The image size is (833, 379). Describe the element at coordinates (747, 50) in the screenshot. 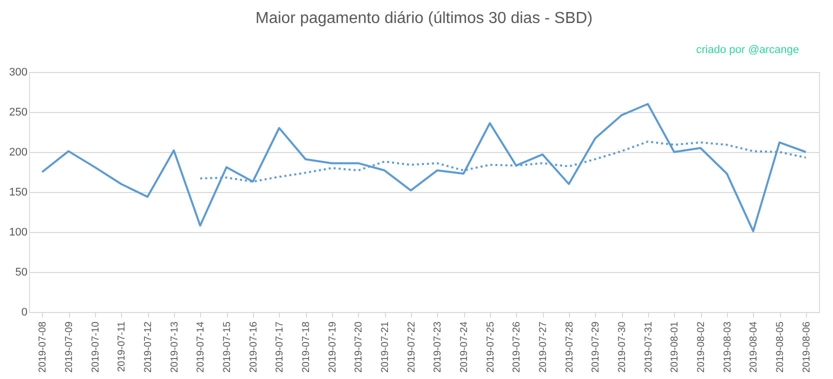

I see `text: criado por @arcange` at that location.